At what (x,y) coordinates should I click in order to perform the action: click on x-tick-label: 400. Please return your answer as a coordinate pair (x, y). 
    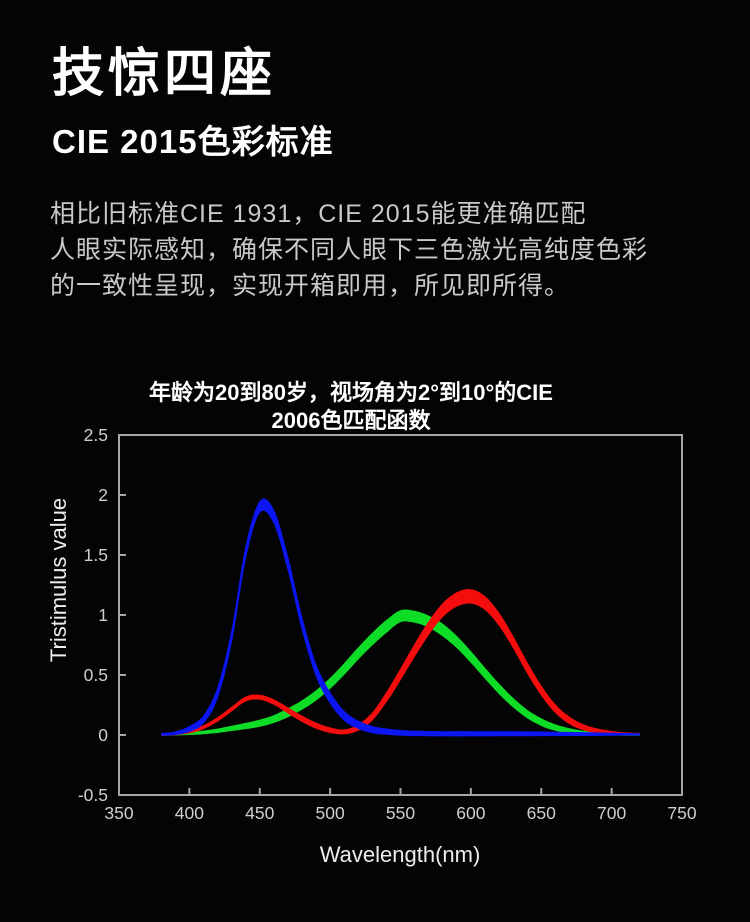
    Looking at the image, I should click on (189, 813).